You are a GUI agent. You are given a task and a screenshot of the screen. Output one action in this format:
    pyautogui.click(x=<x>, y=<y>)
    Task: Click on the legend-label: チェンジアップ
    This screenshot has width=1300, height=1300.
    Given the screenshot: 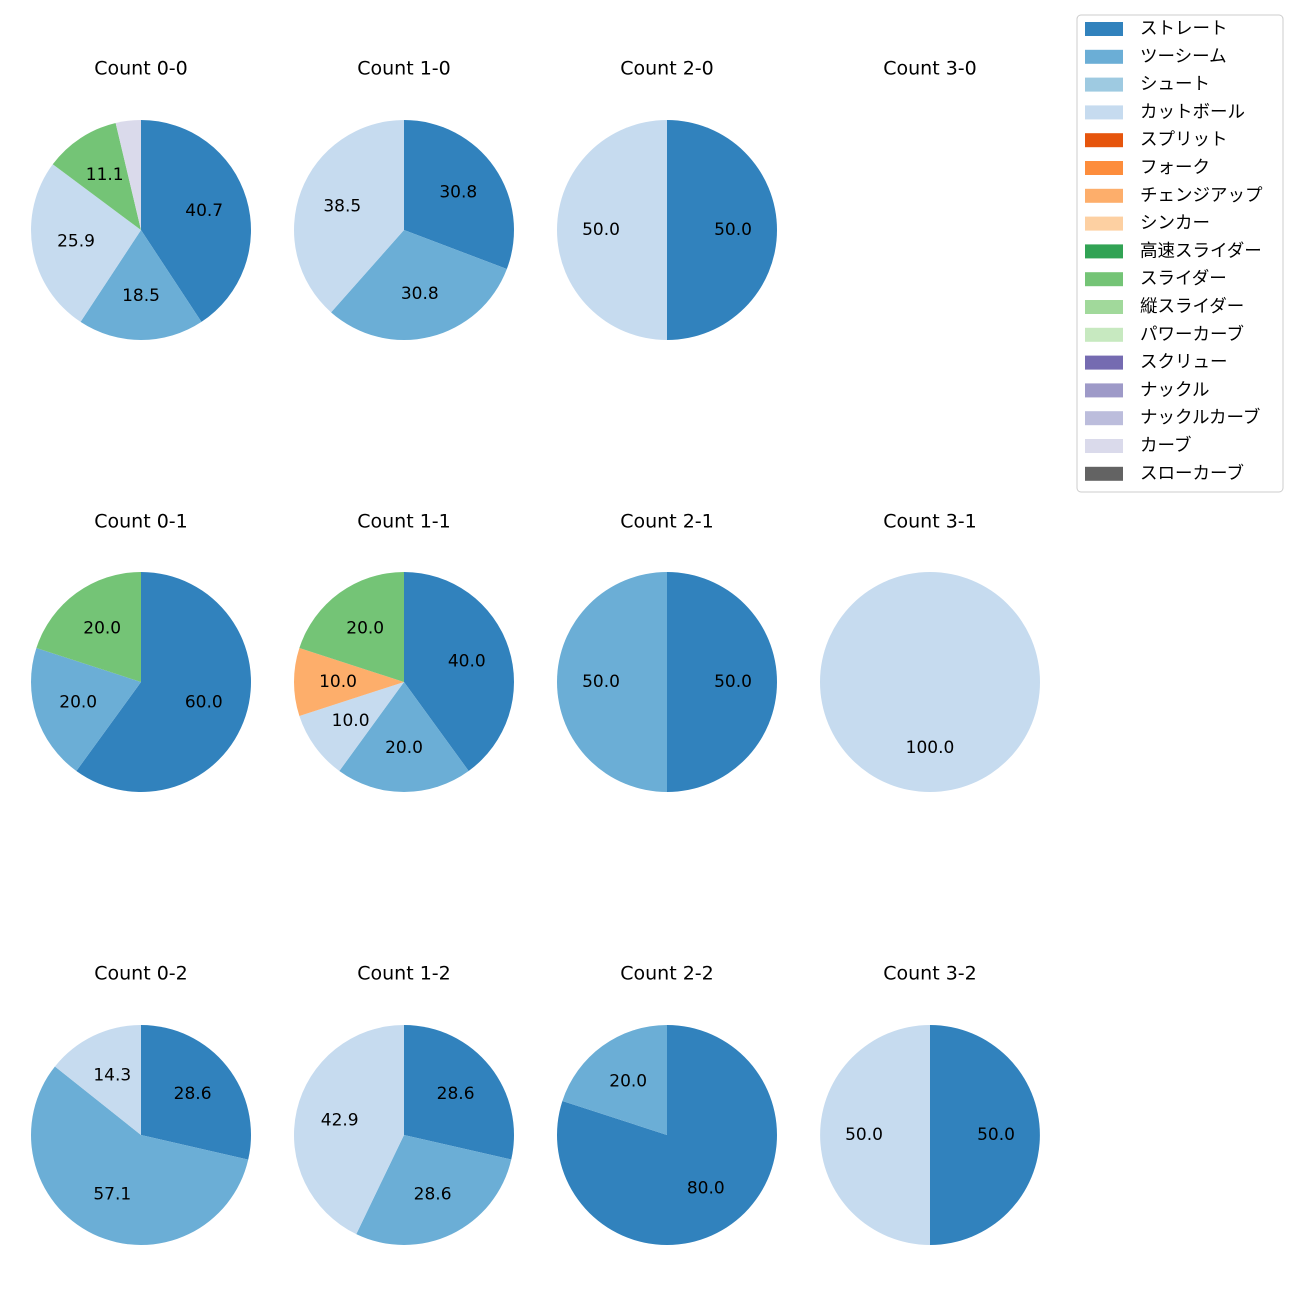 What is the action you would take?
    pyautogui.click(x=1201, y=196)
    